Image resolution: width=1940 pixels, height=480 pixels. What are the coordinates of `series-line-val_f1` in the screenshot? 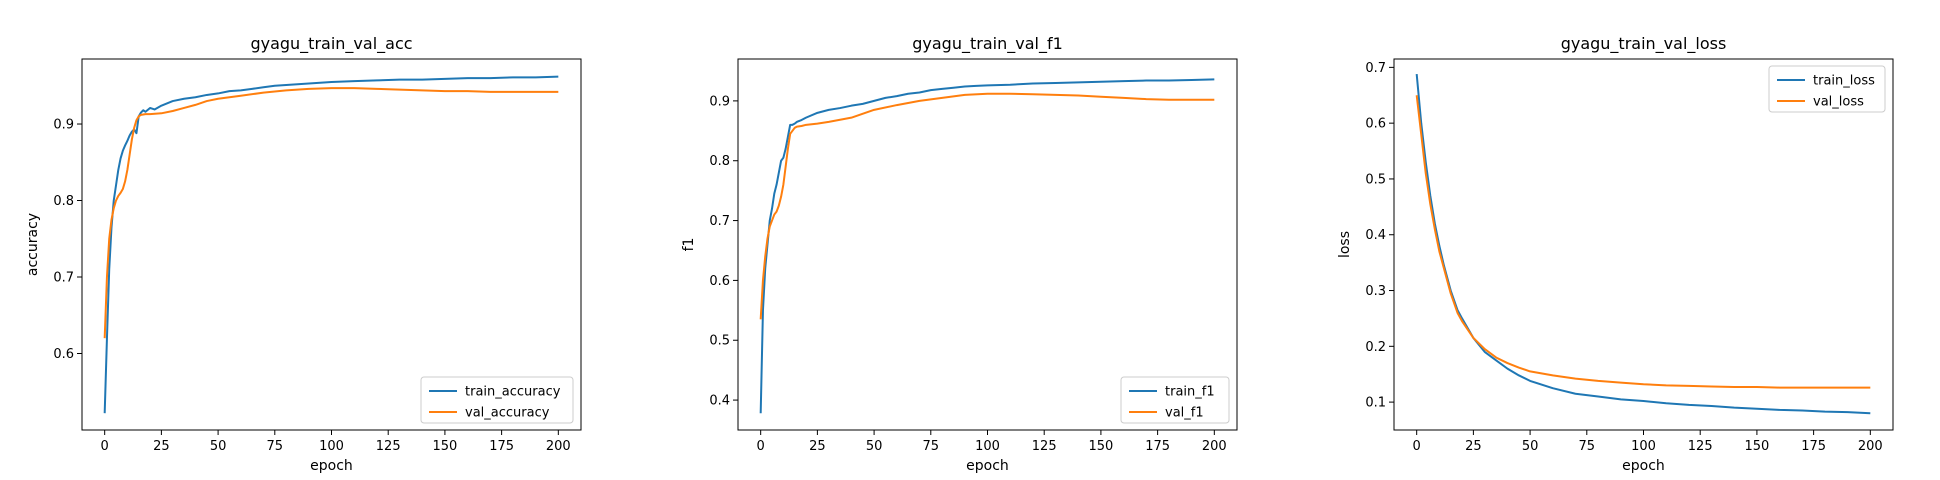 It's located at (987, 206).